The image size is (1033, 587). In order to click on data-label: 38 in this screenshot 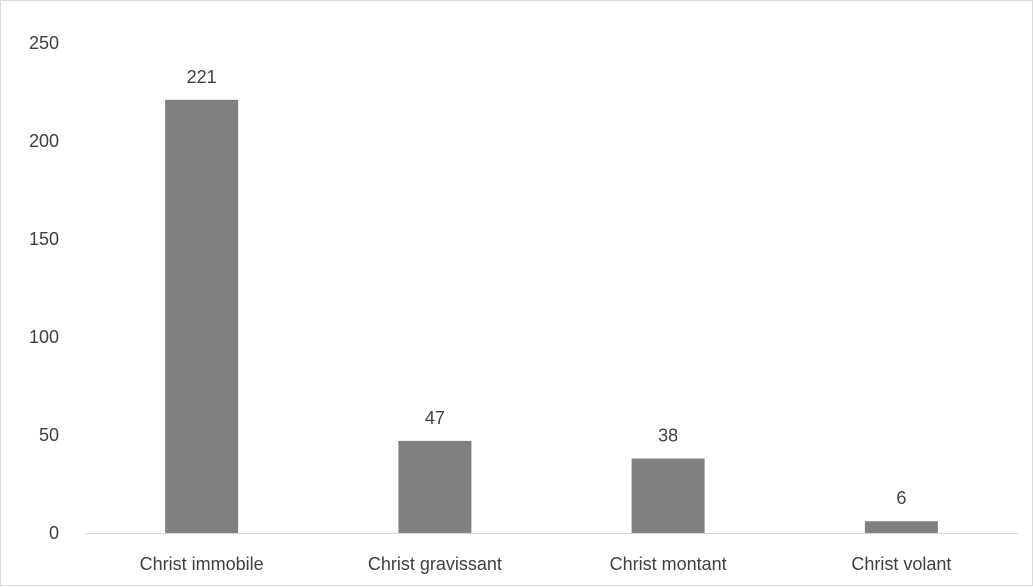, I will do `click(668, 436)`.